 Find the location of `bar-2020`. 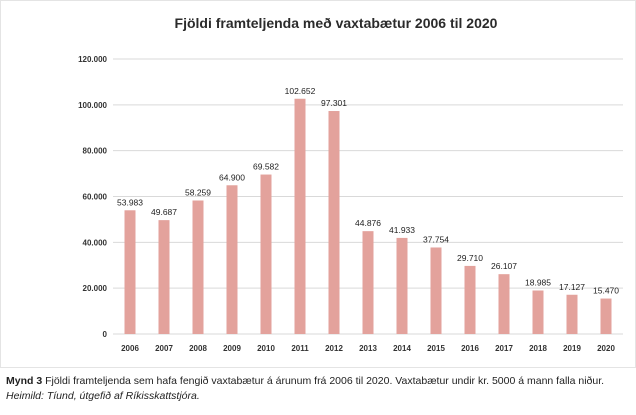

bar-2020 is located at coordinates (606, 316).